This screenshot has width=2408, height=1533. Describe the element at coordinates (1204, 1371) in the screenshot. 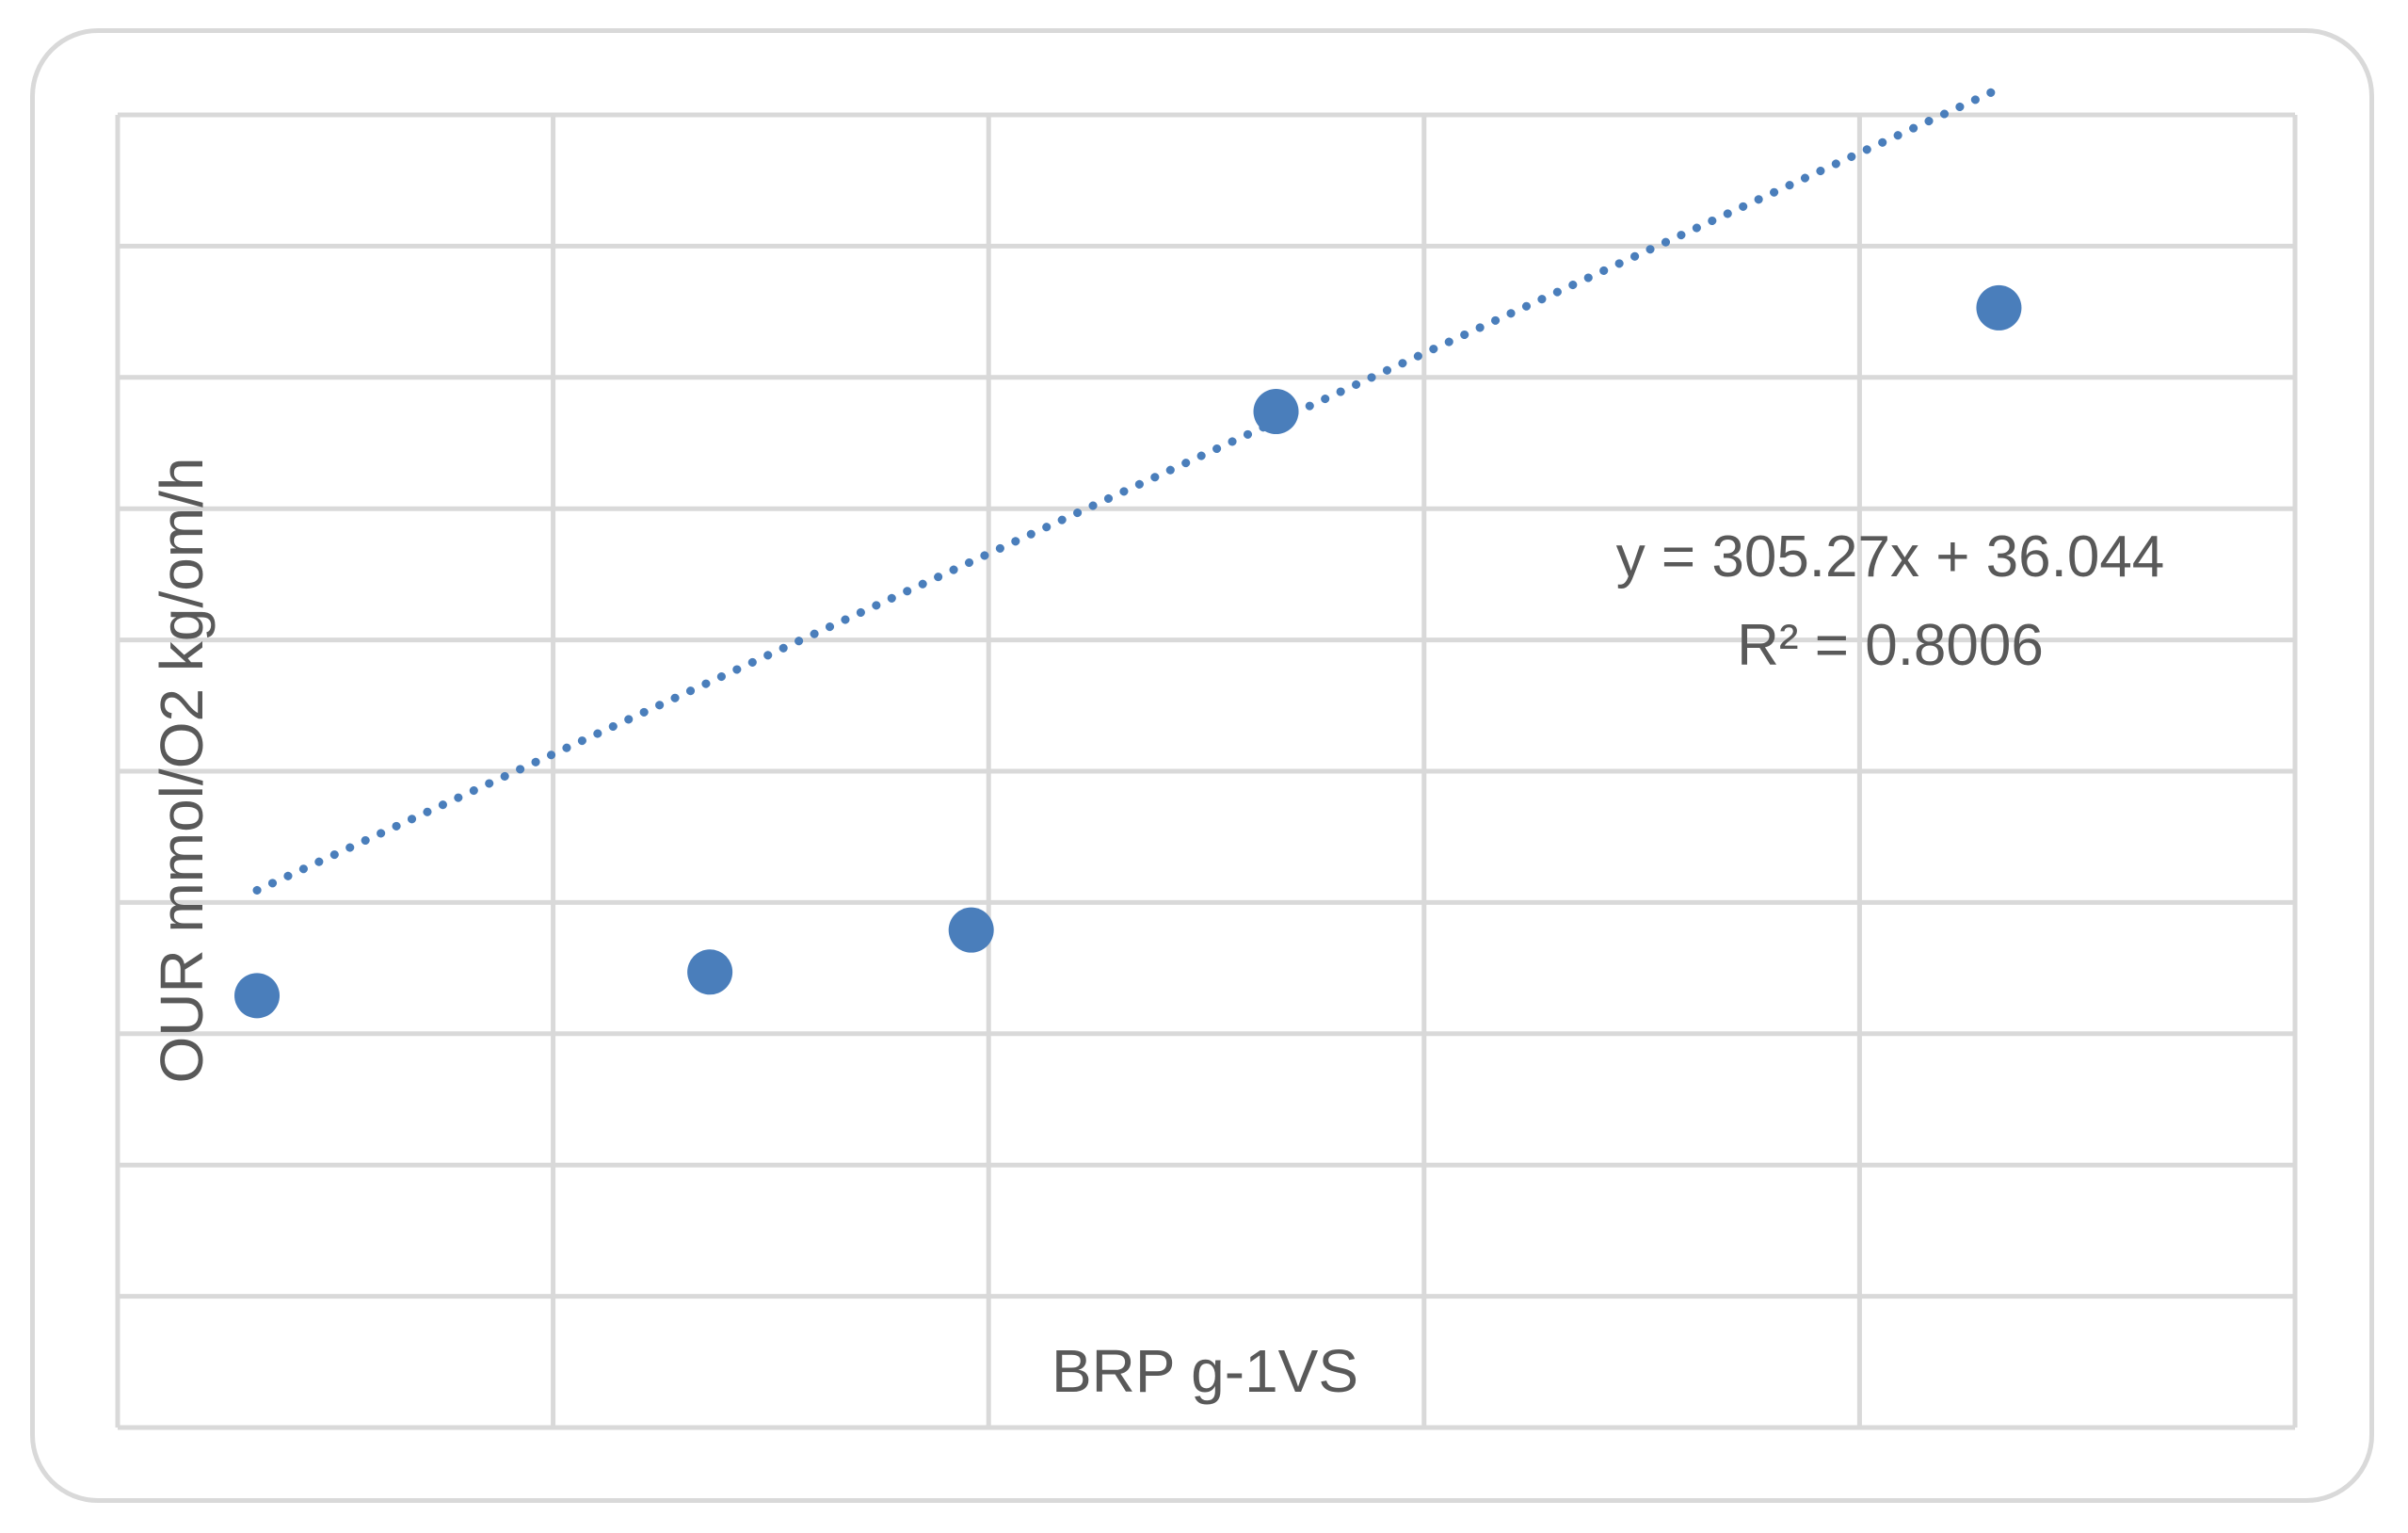

I see `x-axis-title: BRP g-1VS` at that location.